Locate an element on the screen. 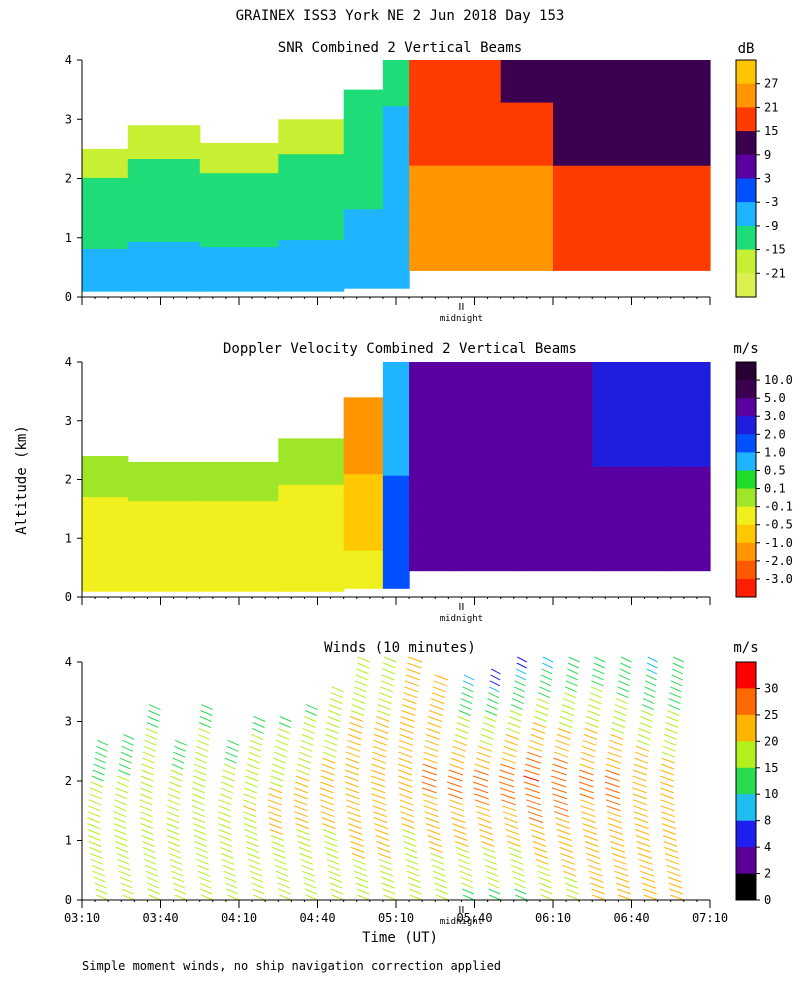  colorbar-frame is located at coordinates (746, 479).